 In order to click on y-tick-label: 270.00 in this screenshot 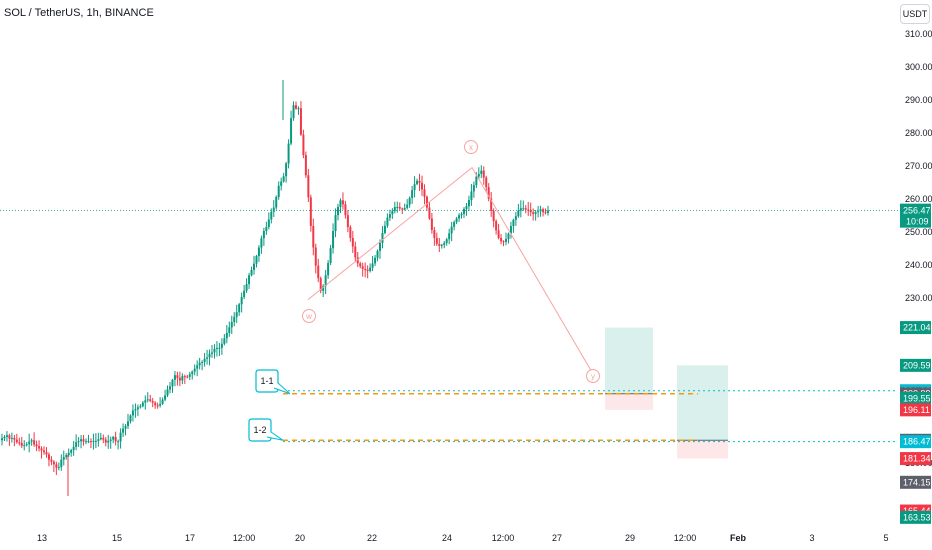, I will do `click(918, 166)`.